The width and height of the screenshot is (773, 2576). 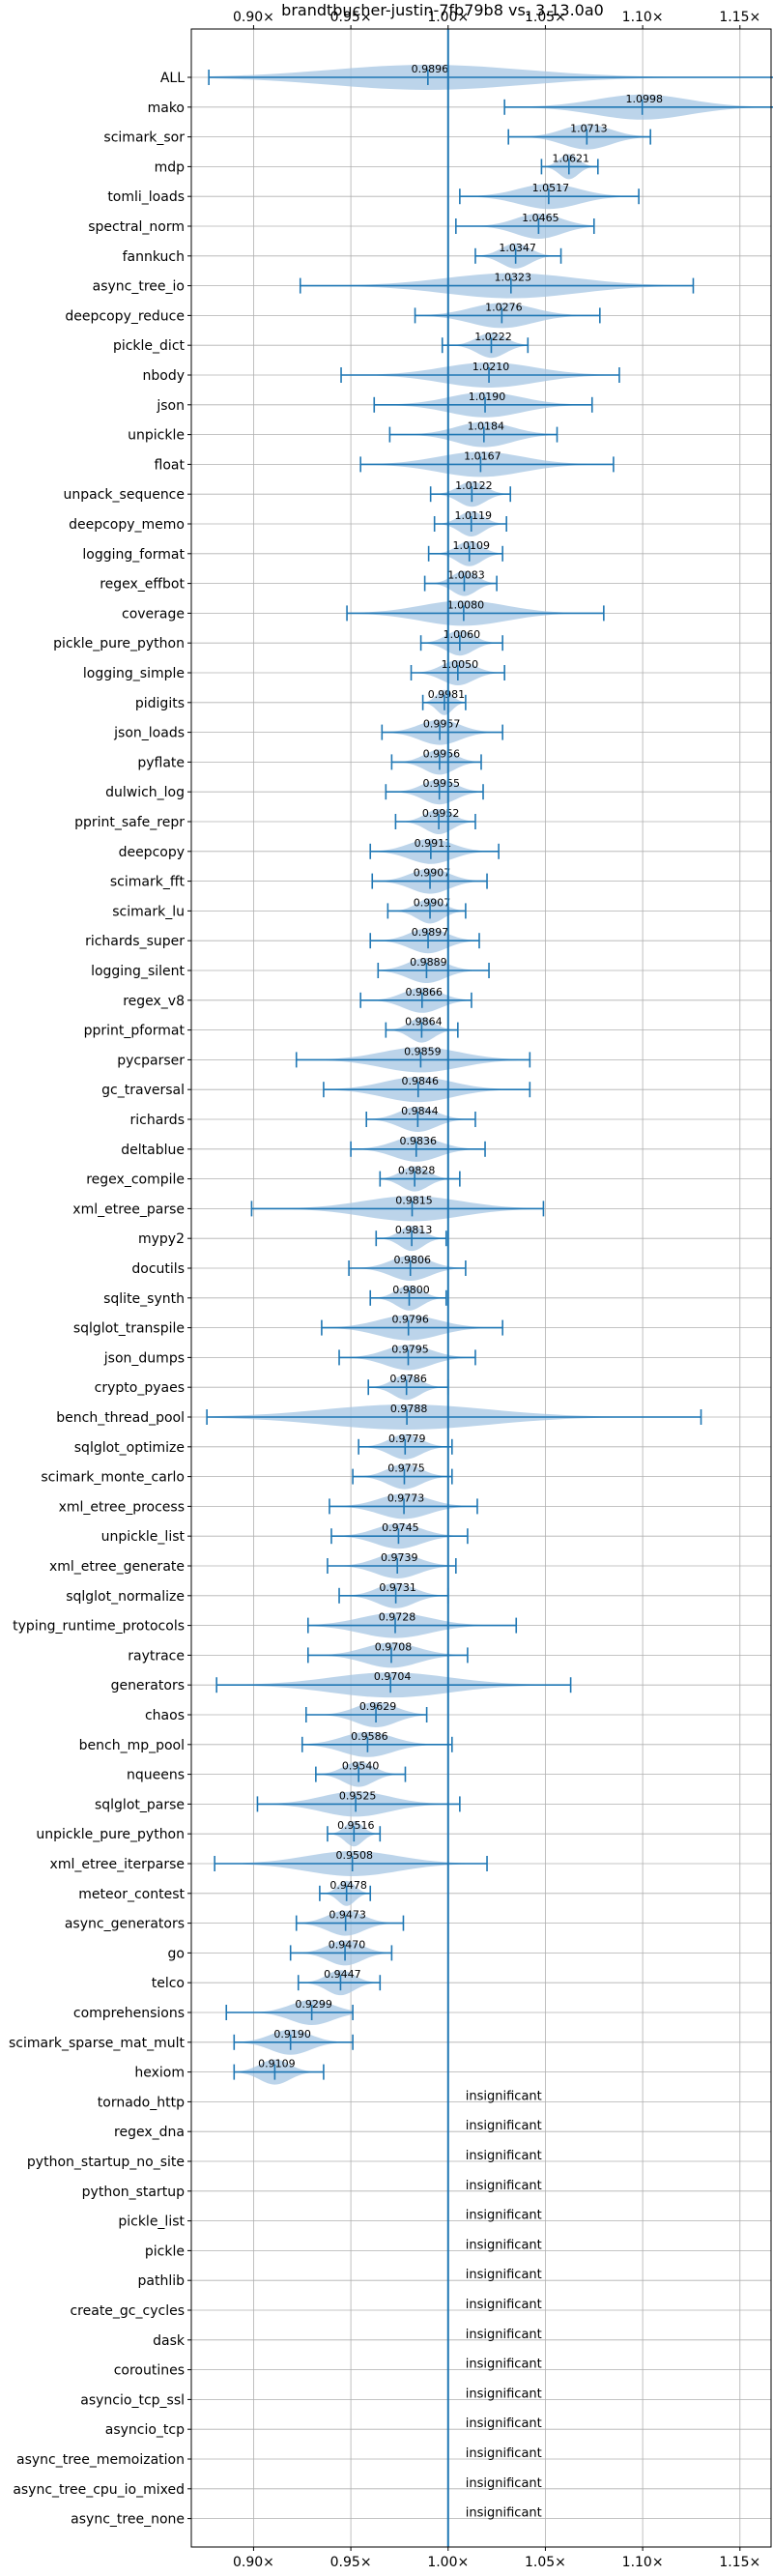 What do you see at coordinates (406, 1468) in the screenshot?
I see `median-value-label: 0.9775` at bounding box center [406, 1468].